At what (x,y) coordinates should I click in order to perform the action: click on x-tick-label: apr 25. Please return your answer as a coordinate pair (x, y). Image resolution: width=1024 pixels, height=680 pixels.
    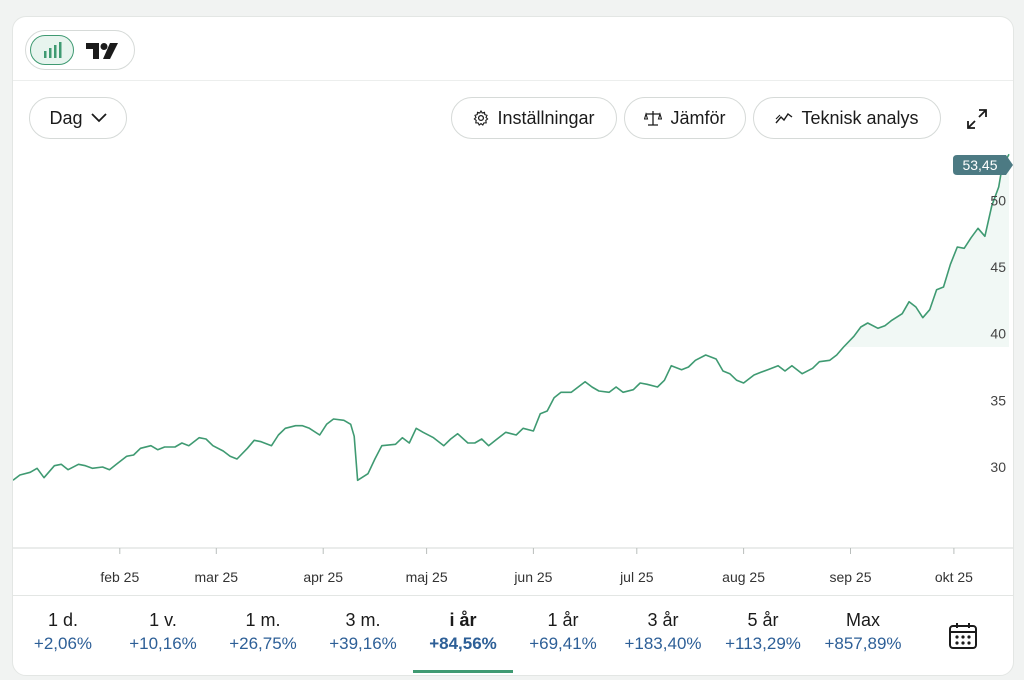
    Looking at the image, I should click on (323, 577).